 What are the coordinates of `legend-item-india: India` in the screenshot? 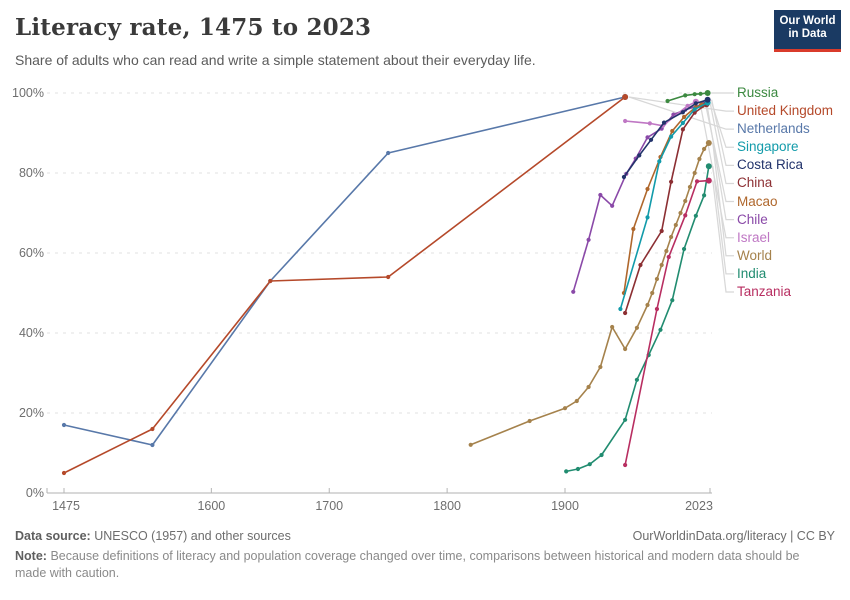 It's located at (752, 273).